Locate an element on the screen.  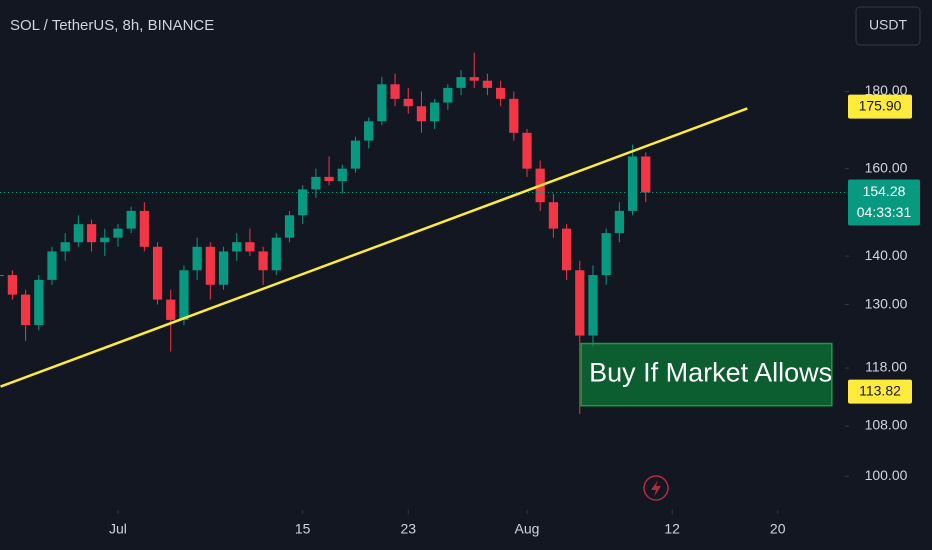
annotation-box is located at coordinates (706, 374).